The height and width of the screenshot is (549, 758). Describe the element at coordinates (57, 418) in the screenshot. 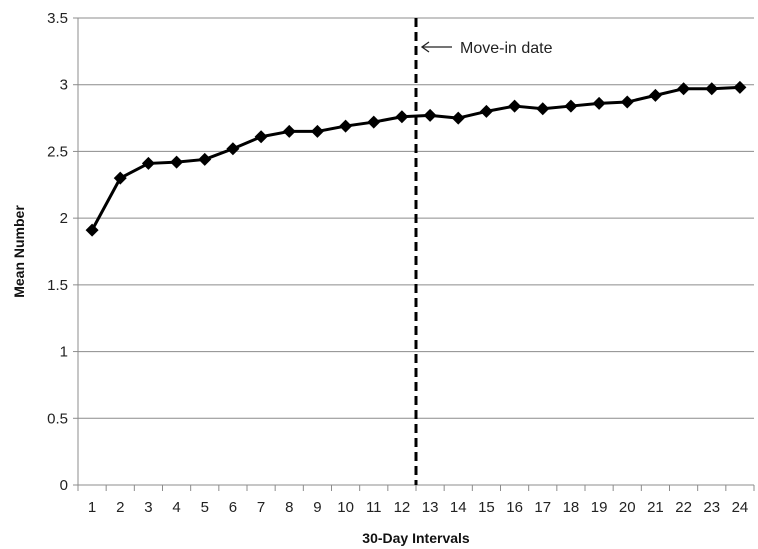

I see `y-tick-label: 0.5` at that location.